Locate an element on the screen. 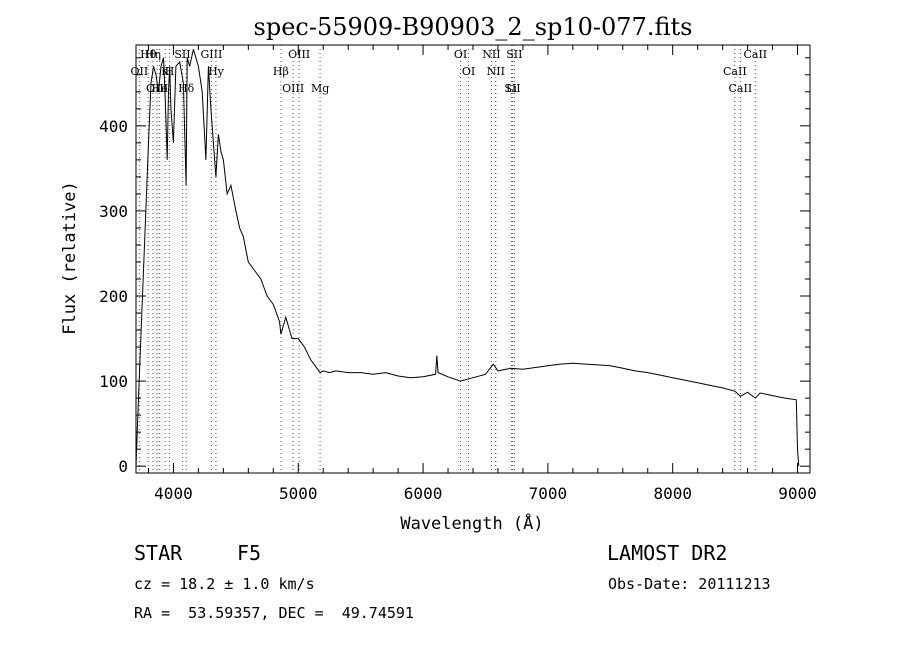 This screenshot has height=650, width=900. line-label: NII is located at coordinates (496, 71).